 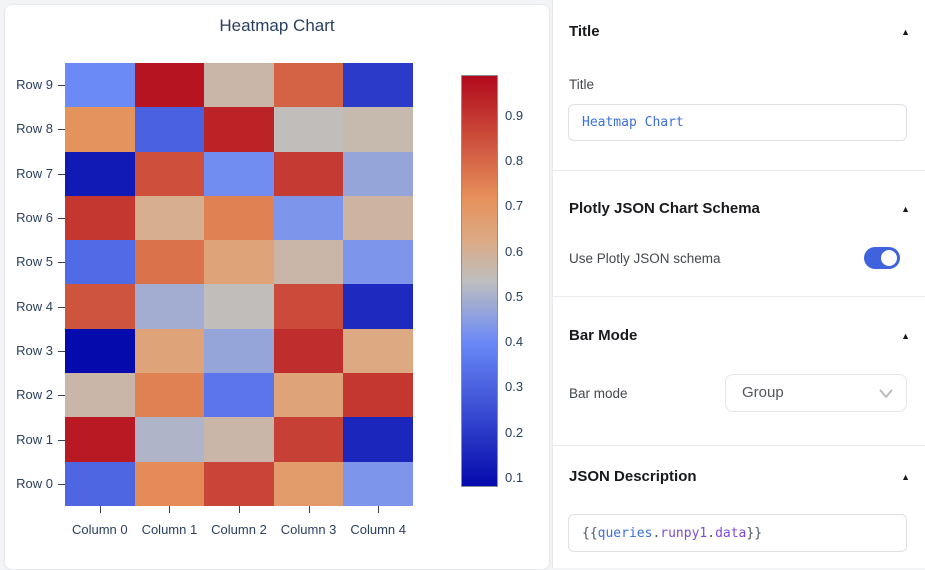 What do you see at coordinates (754, 533) in the screenshot?
I see `code-token: }}` at bounding box center [754, 533].